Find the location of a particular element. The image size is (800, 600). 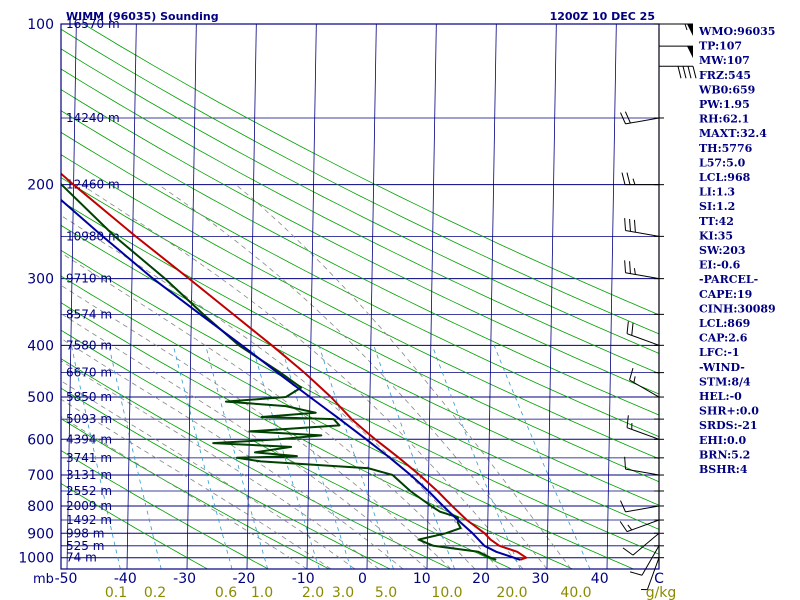

height-label-900: 998 m is located at coordinates (85, 533).